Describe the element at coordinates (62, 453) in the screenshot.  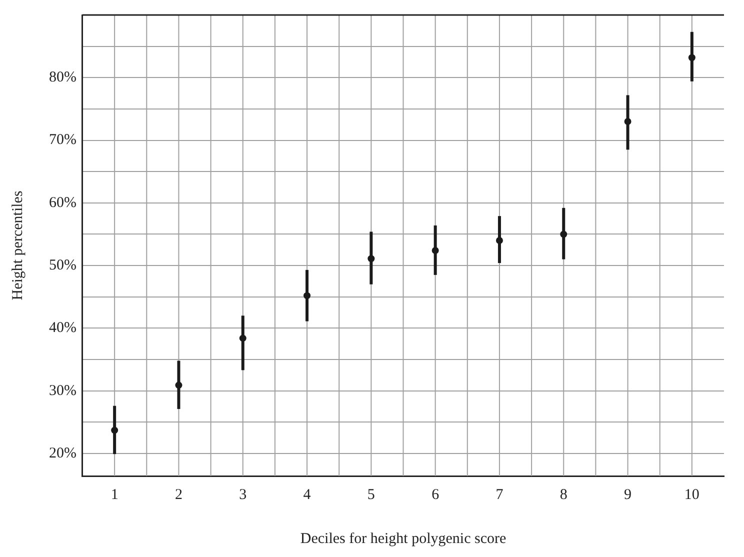
I see `y-tick-label: 20%` at that location.